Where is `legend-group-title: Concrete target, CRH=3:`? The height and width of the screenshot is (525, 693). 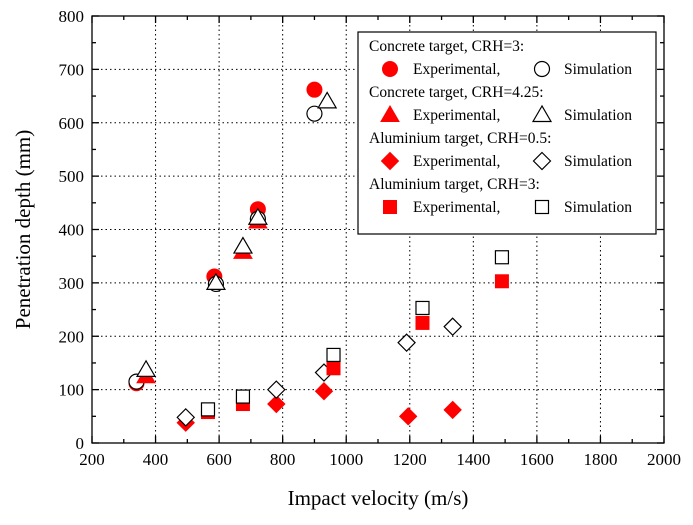
legend-group-title: Concrete target, CRH=3: is located at coordinates (446, 46).